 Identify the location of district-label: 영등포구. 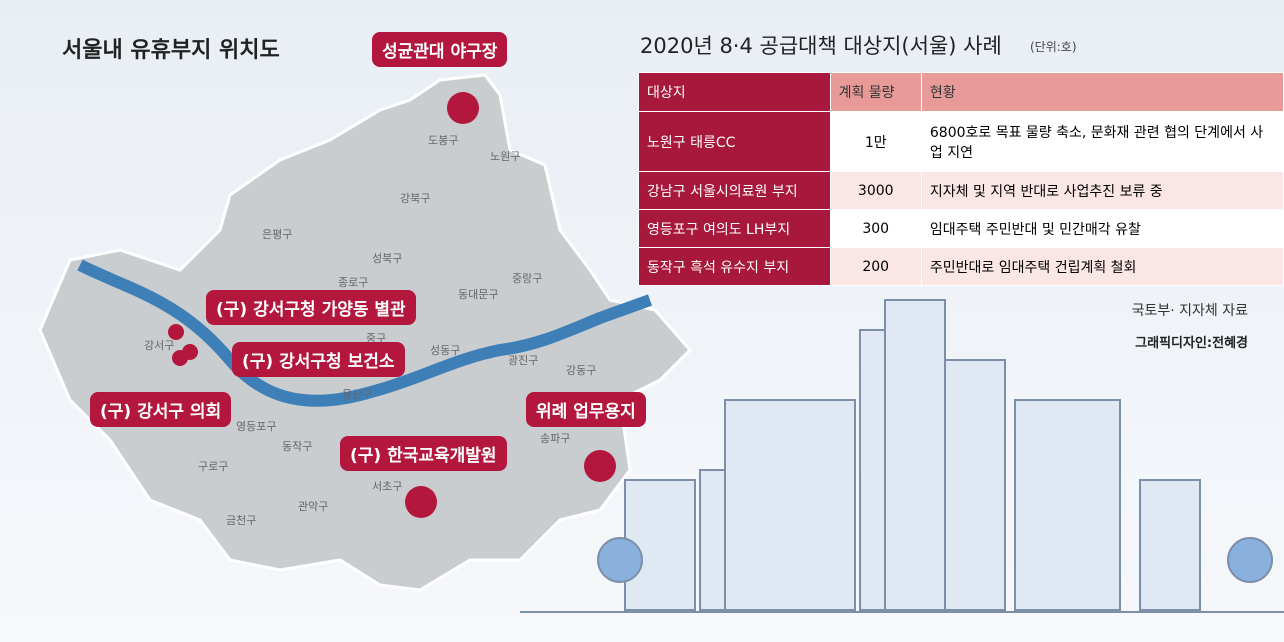
(256, 426).